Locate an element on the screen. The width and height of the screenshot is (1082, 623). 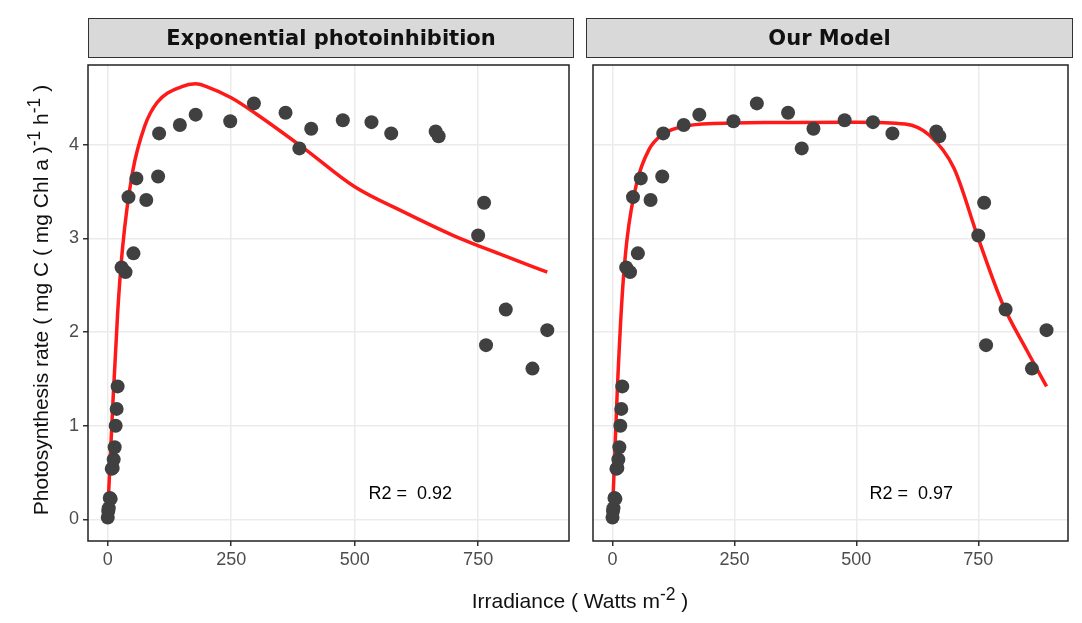
y-tick-label: 0 is located at coordinates (73, 518).